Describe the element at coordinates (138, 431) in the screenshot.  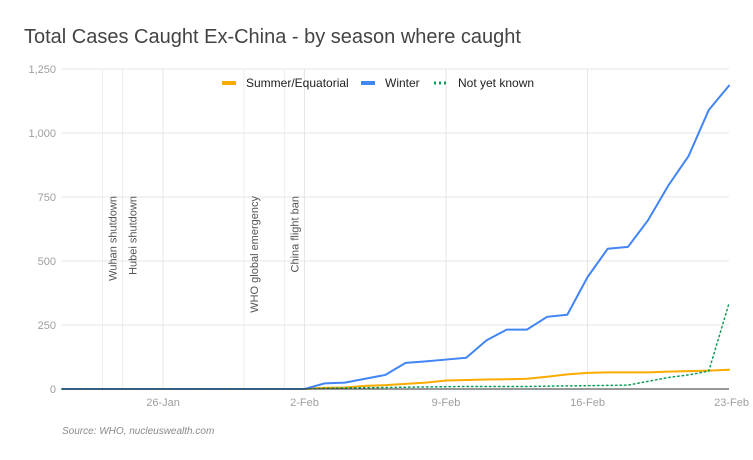
I see `source-note: Source: WHO, nucleuswealth.com` at that location.